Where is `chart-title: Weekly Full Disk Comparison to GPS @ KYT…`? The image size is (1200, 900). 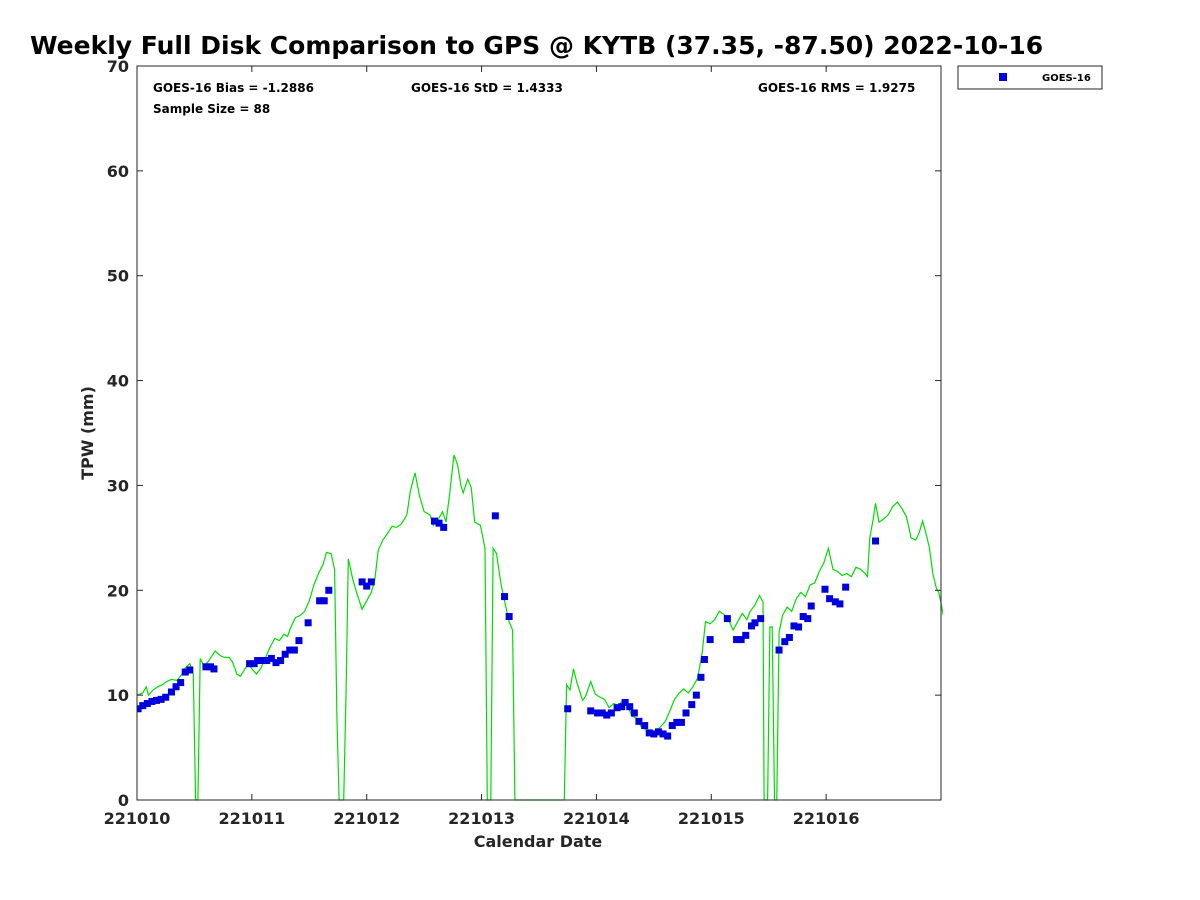
chart-title: Weekly Full Disk Comparison to GPS @ KYT… is located at coordinates (536, 45).